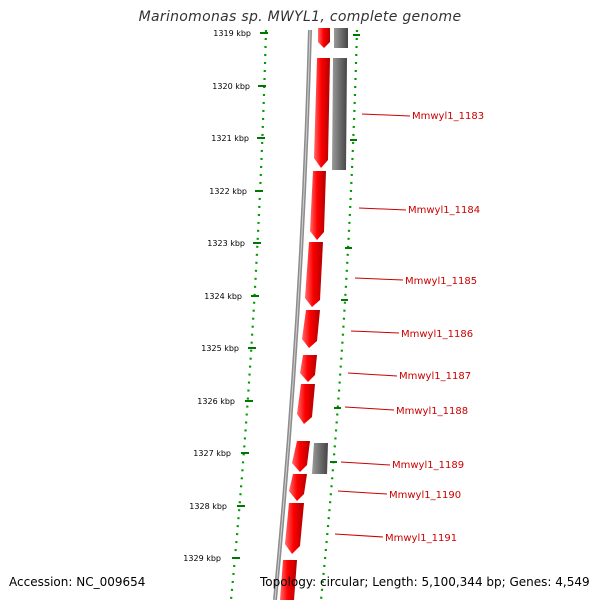 This screenshot has height=600, width=600. Describe the element at coordinates (435, 376) in the screenshot. I see `gene-label: Mmwyl1_1187` at that location.